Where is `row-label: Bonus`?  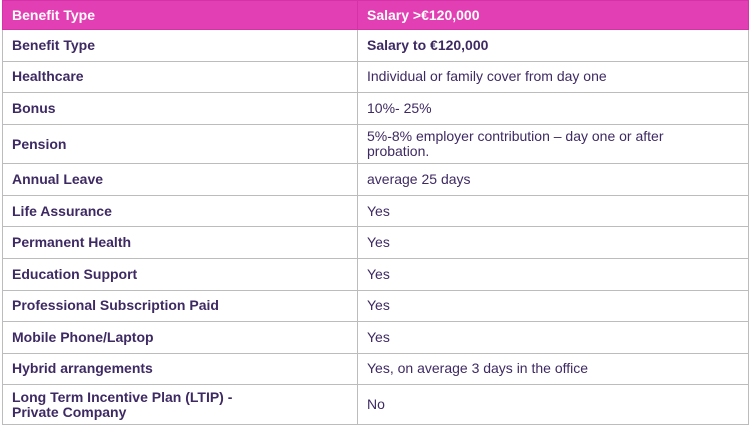 row-label: Bonus is located at coordinates (180, 108).